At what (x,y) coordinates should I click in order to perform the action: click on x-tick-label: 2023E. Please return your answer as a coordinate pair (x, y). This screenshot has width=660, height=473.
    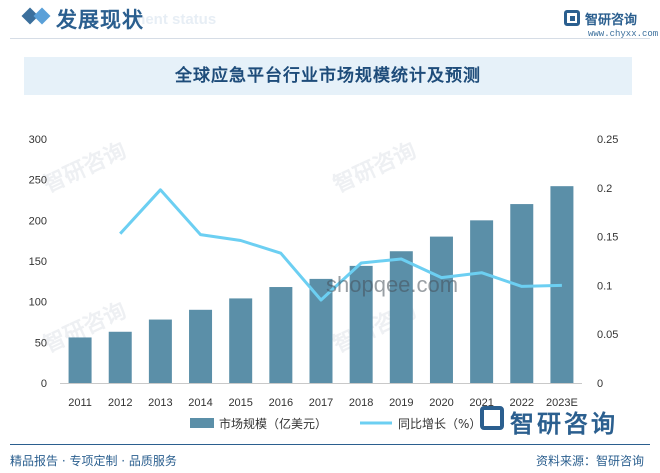
    Looking at the image, I should click on (562, 403).